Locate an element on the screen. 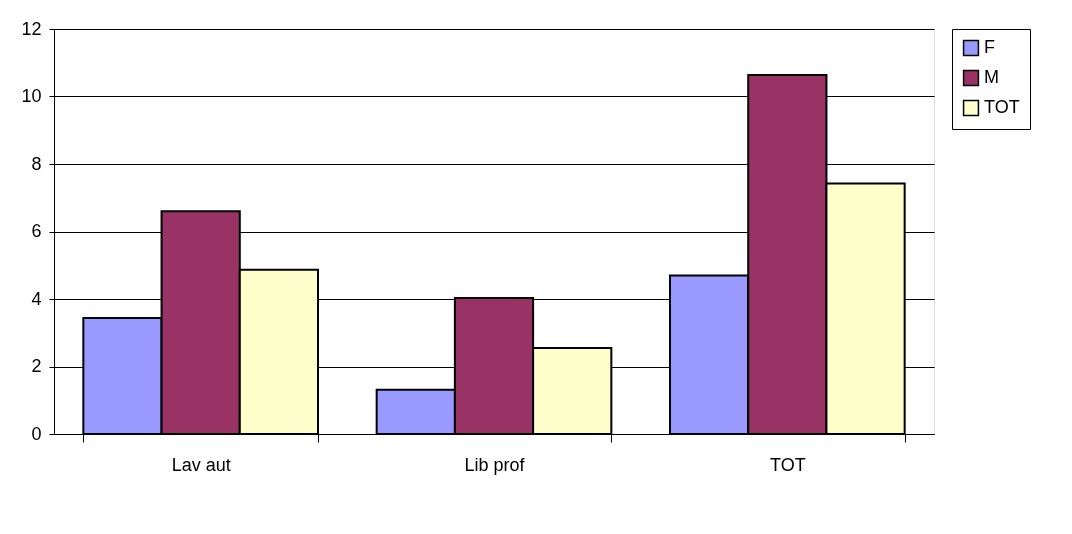 This screenshot has height=534, width=1072. legend-label: F is located at coordinates (989, 47).